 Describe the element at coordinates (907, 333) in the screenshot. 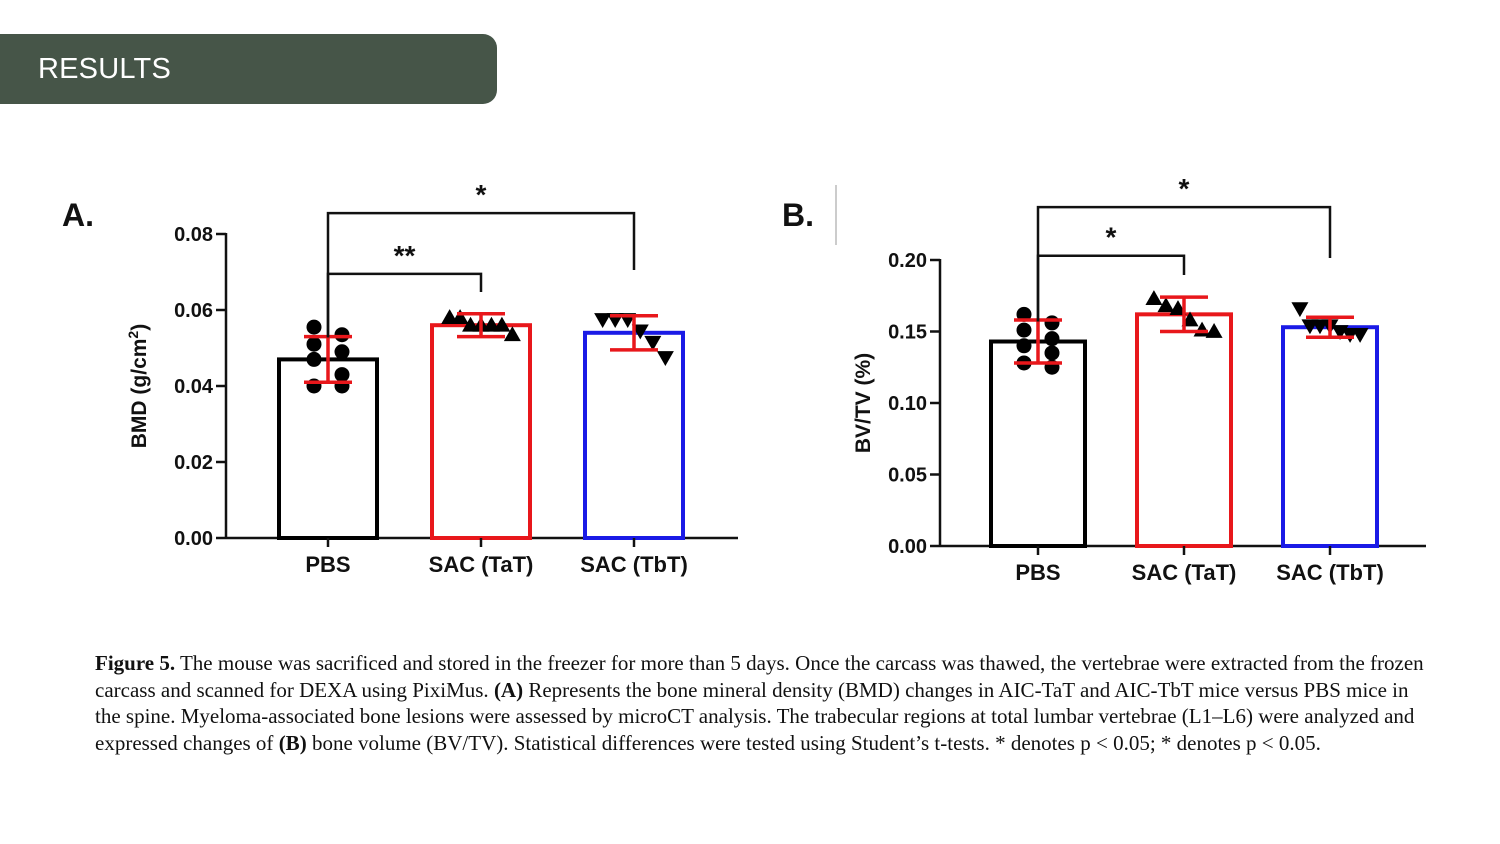

I see `chart-b-y-tick-label: 0.15` at that location.